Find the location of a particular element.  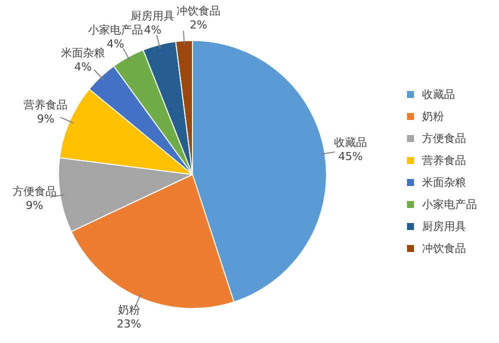

slice-label: 米面杂粮 is located at coordinates (82, 53).